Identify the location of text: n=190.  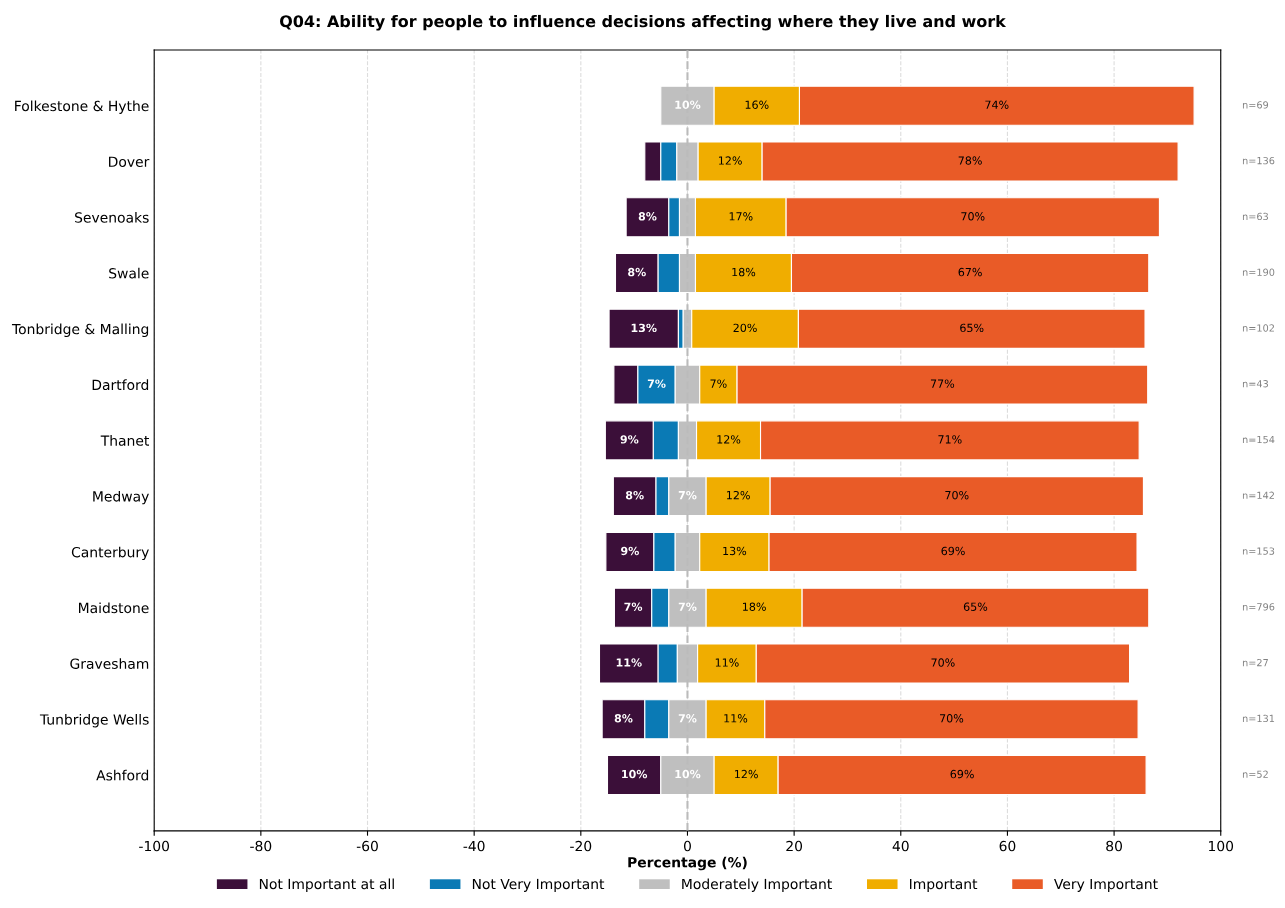
(1258, 272).